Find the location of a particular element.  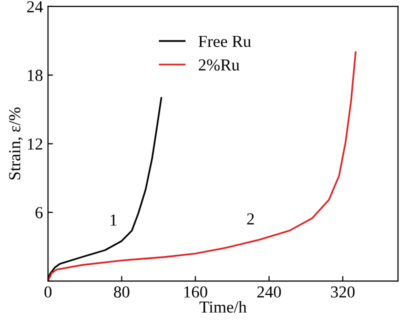

y-tick-label: 12 is located at coordinates (35, 144).